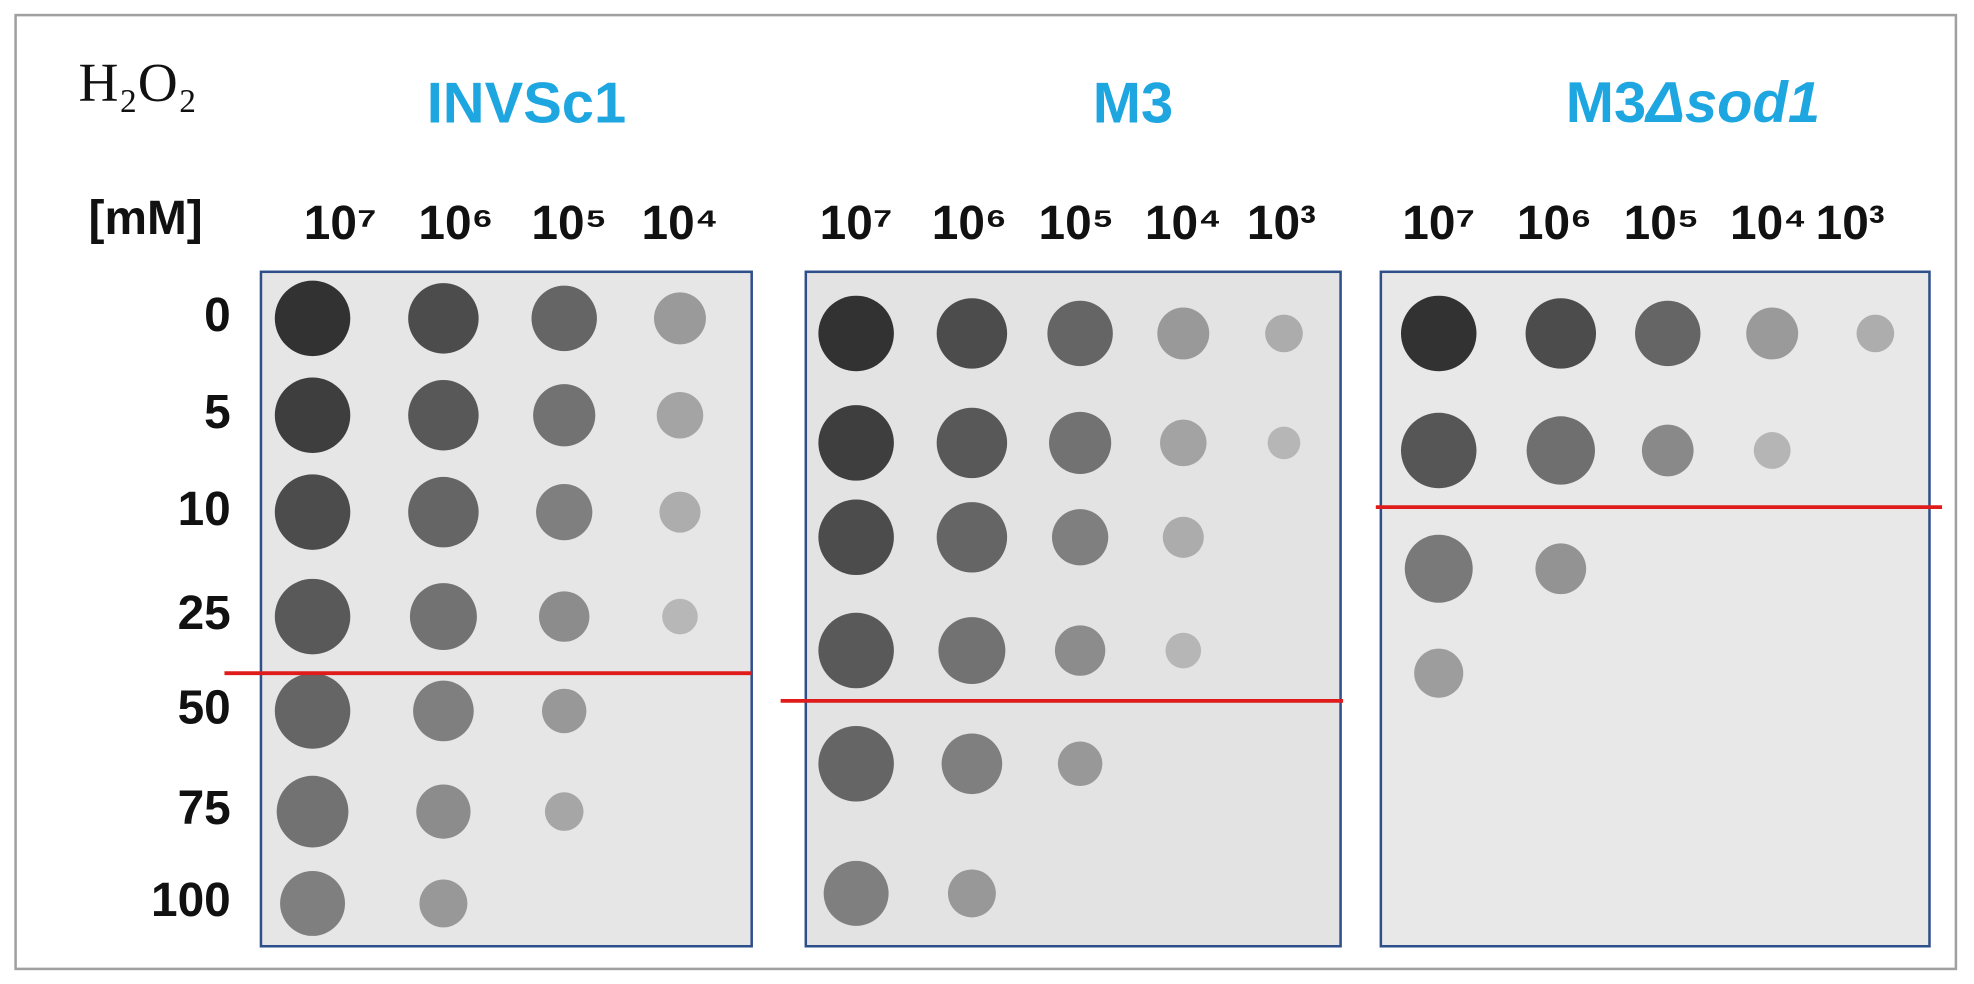 This screenshot has height=984, width=1974. I want to click on reagent-label: H₂O₂, so click(137, 82).